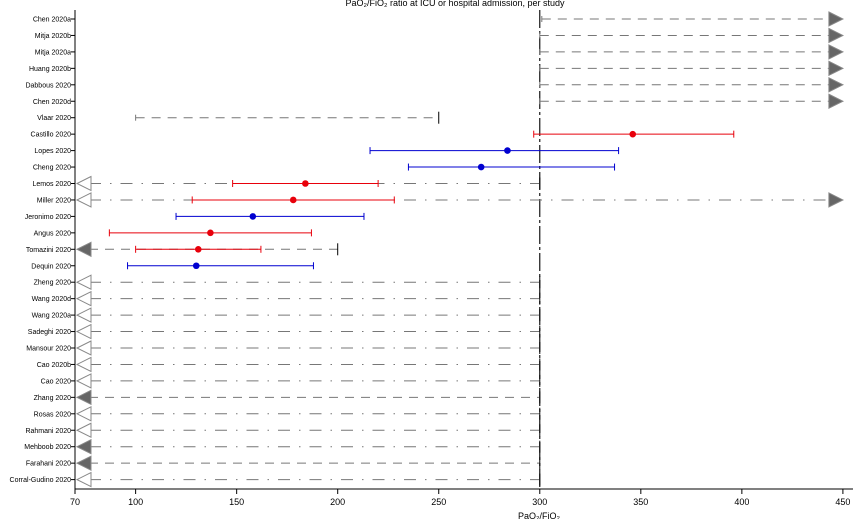 This screenshot has height=519, width=864. What do you see at coordinates (337, 502) in the screenshot?
I see `x-tick-label: 200` at bounding box center [337, 502].